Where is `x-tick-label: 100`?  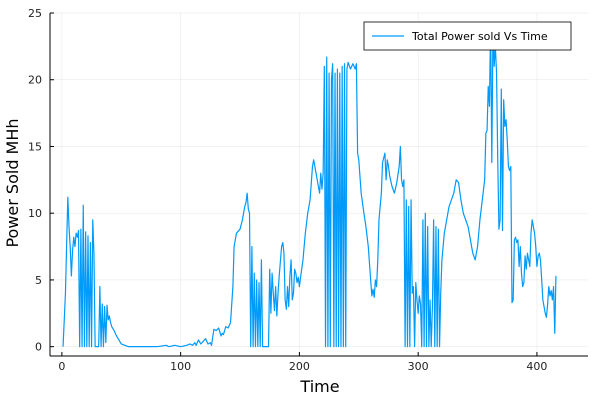
x-tick-label: 100 is located at coordinates (180, 366).